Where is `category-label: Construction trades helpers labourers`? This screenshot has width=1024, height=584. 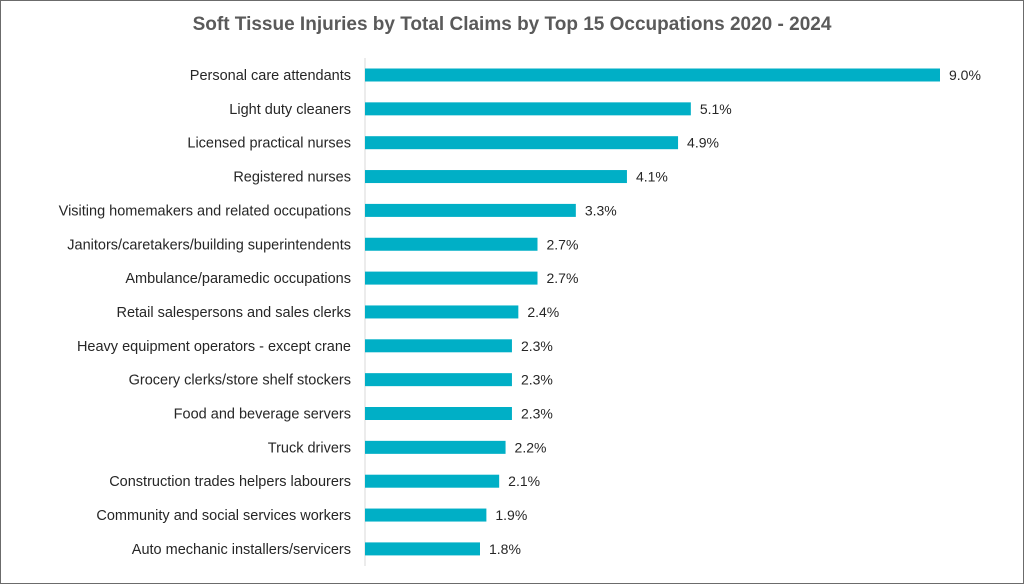 category-label: Construction trades helpers labourers is located at coordinates (230, 482).